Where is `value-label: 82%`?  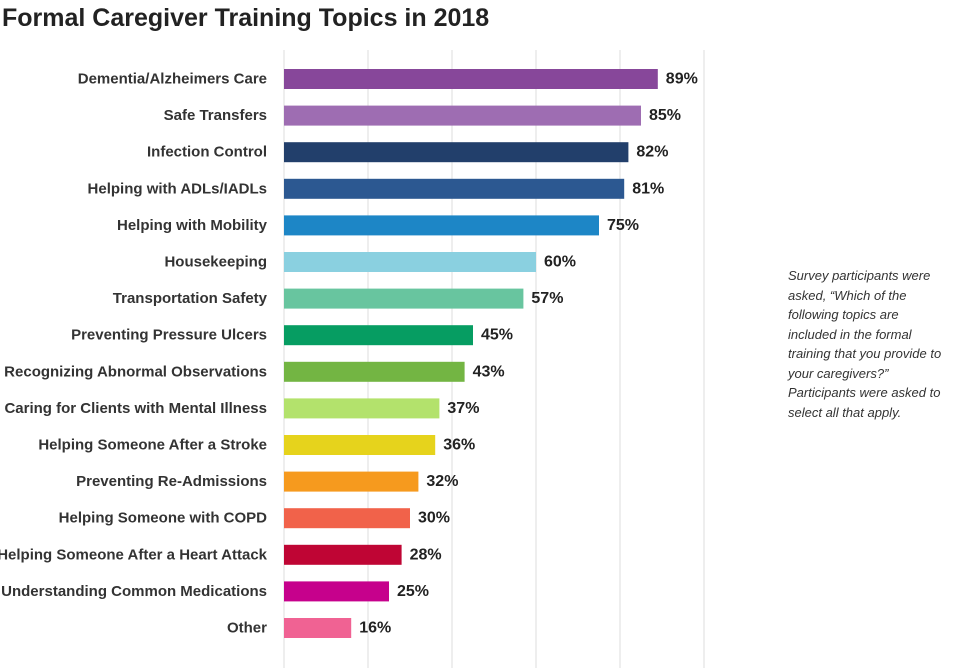
value-label: 82% is located at coordinates (652, 152).